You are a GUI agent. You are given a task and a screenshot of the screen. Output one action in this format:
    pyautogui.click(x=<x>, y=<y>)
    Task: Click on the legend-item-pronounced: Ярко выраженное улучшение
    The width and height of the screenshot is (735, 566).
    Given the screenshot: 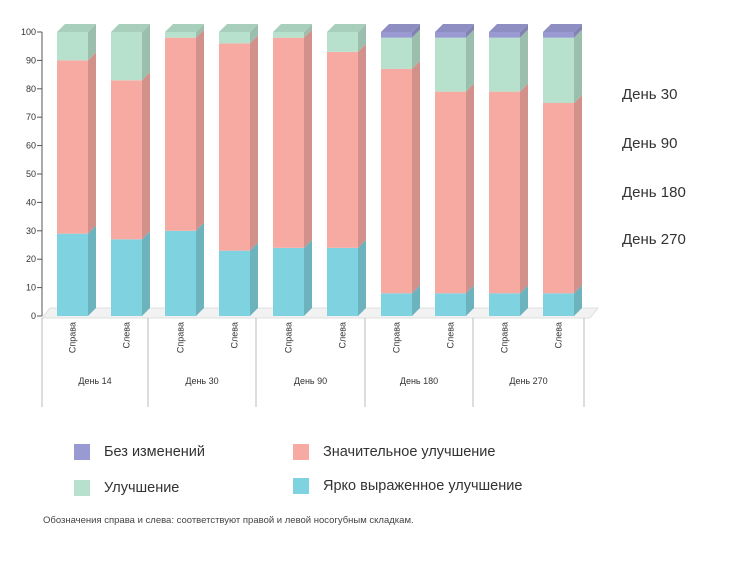 What is the action you would take?
    pyautogui.click(x=407, y=486)
    